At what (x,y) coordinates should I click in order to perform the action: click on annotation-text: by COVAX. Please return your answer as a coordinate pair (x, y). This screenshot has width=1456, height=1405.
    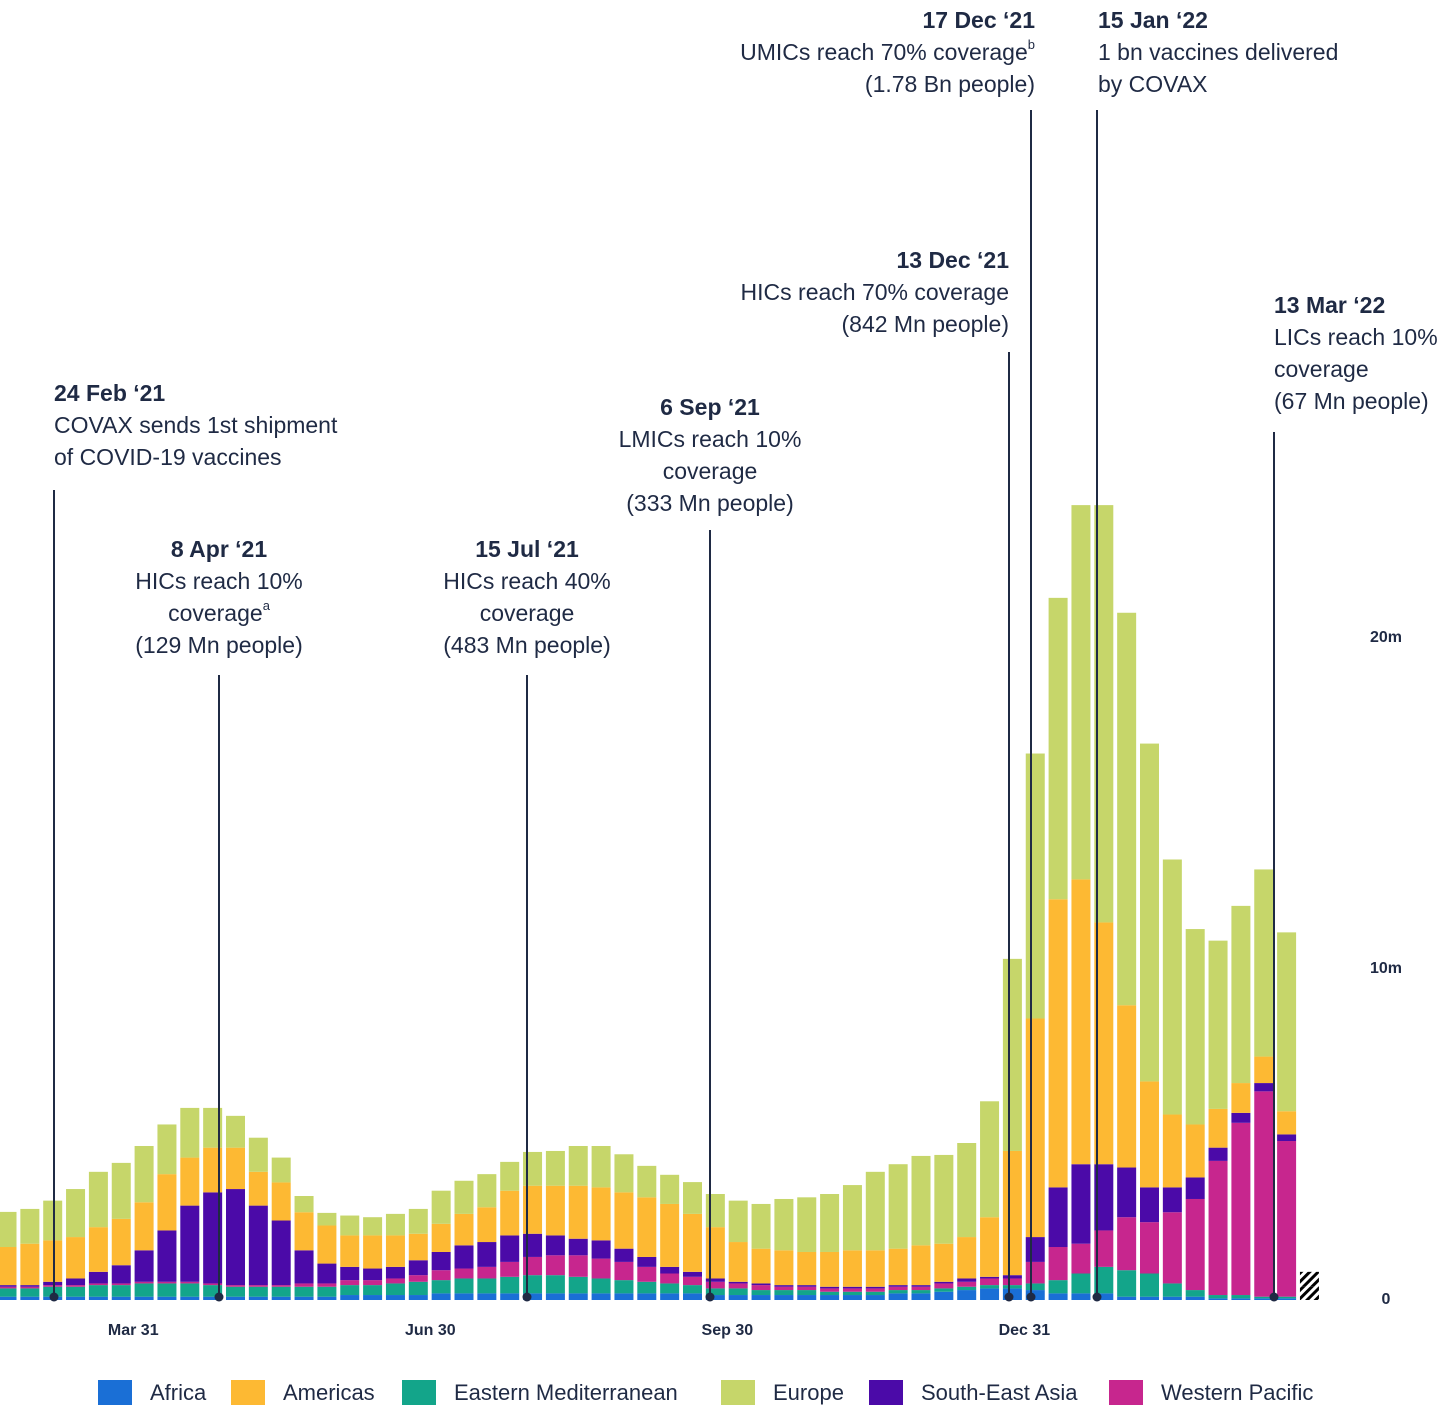
    Looking at the image, I should click on (1153, 84).